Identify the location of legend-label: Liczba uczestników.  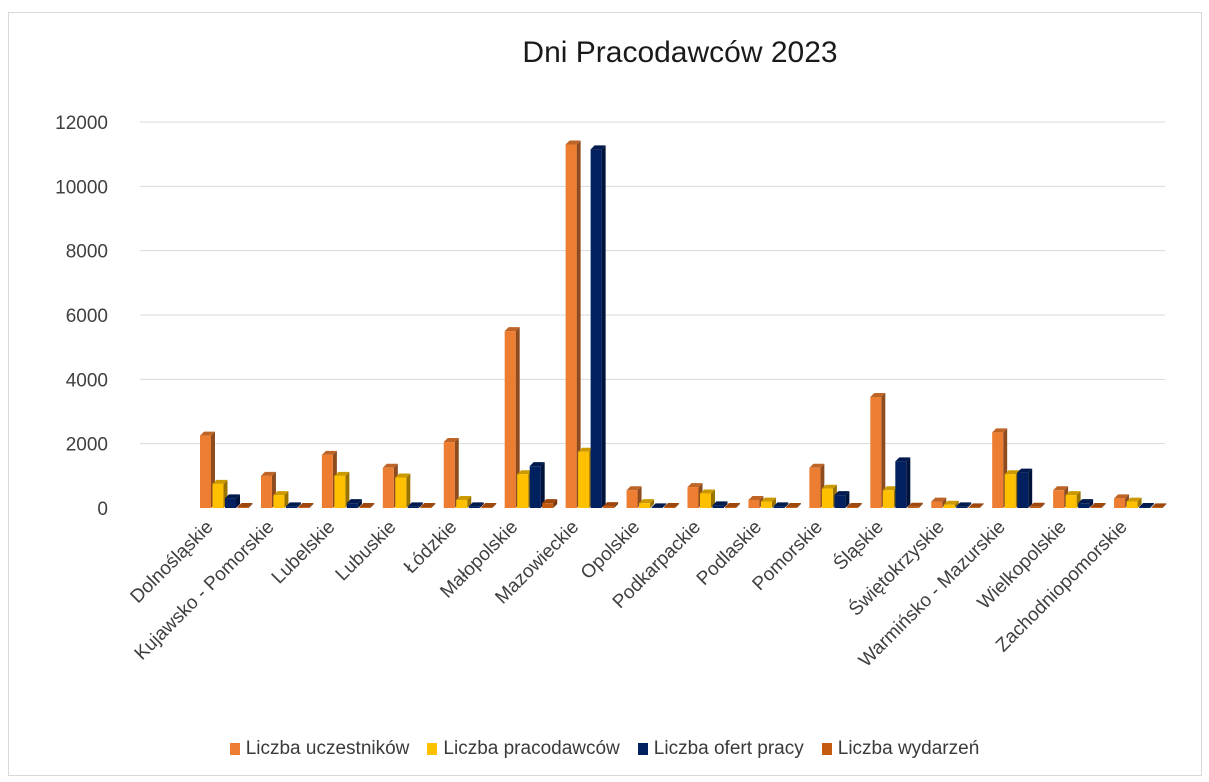
(327, 748).